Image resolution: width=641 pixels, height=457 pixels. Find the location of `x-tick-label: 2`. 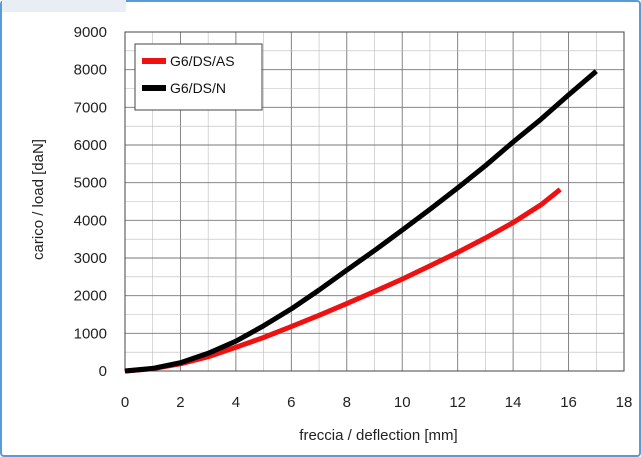

x-tick-label: 2 is located at coordinates (180, 402).